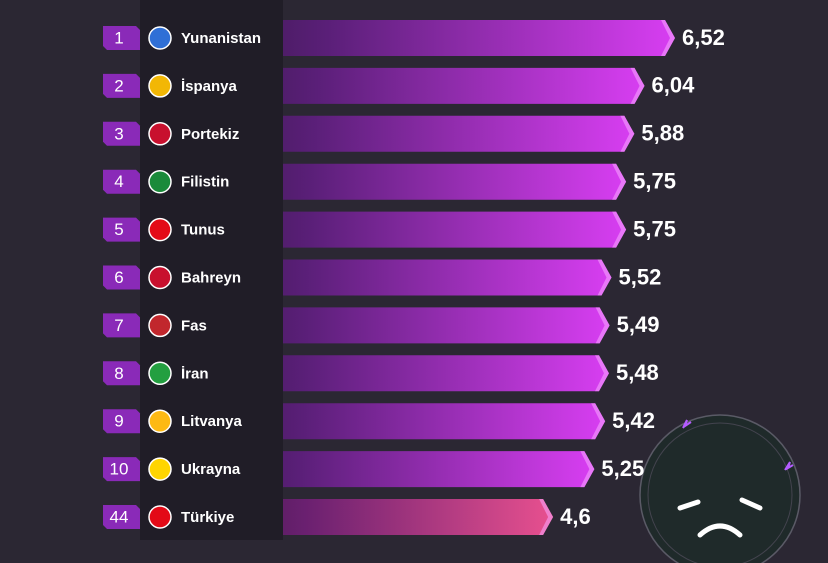 This screenshot has width=828, height=563. I want to click on rank: 9, so click(118, 421).